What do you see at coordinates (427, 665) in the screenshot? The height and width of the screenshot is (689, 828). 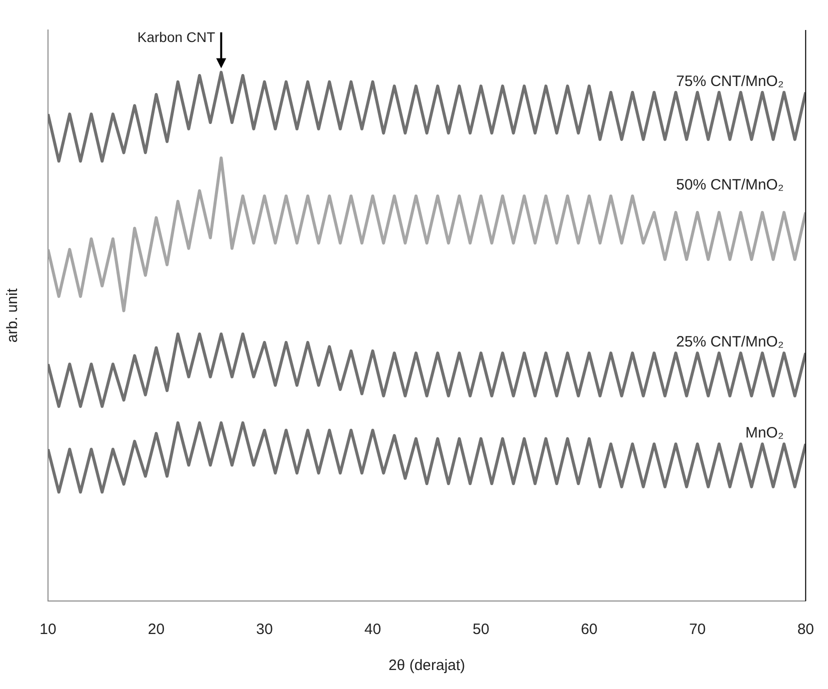 I see `x-axis-title: 2θ (derajat)` at bounding box center [427, 665].